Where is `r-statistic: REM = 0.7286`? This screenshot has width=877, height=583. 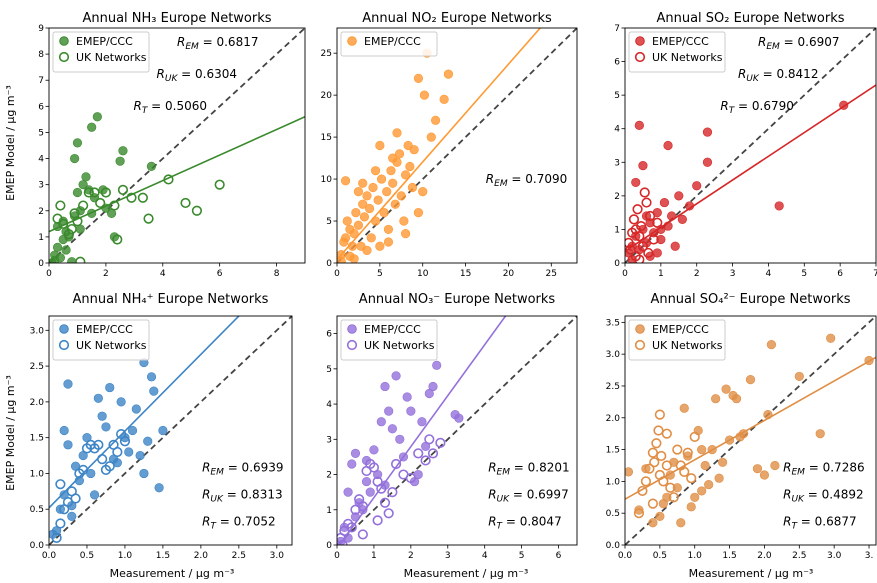
r-statistic: REM = 0.7286 is located at coordinates (823, 469).